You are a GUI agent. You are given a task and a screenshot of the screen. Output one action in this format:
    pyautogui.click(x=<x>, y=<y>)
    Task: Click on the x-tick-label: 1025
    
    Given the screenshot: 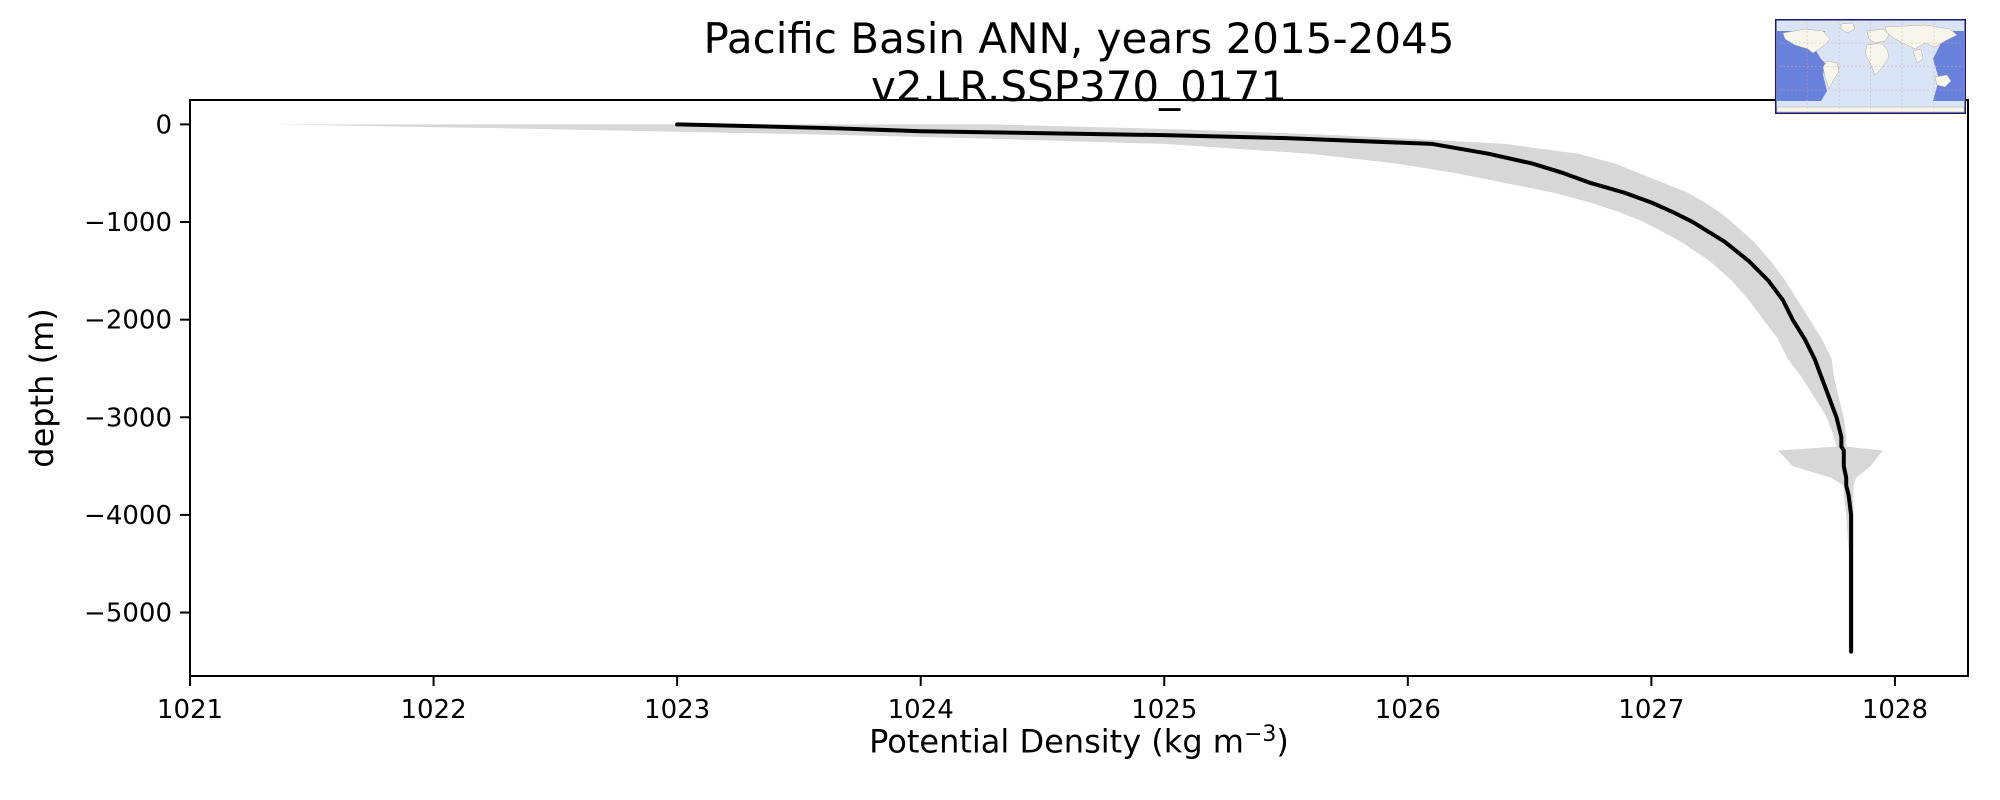 What is the action you would take?
    pyautogui.click(x=1164, y=710)
    